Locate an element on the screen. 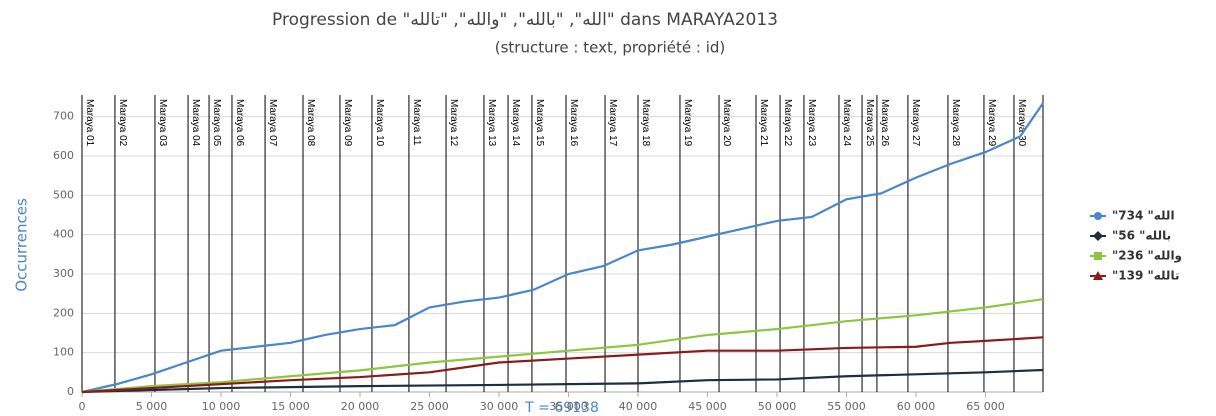 Image resolution: width=1216 pixels, height=416 pixels. x-tick-label: 50 000 is located at coordinates (777, 406).